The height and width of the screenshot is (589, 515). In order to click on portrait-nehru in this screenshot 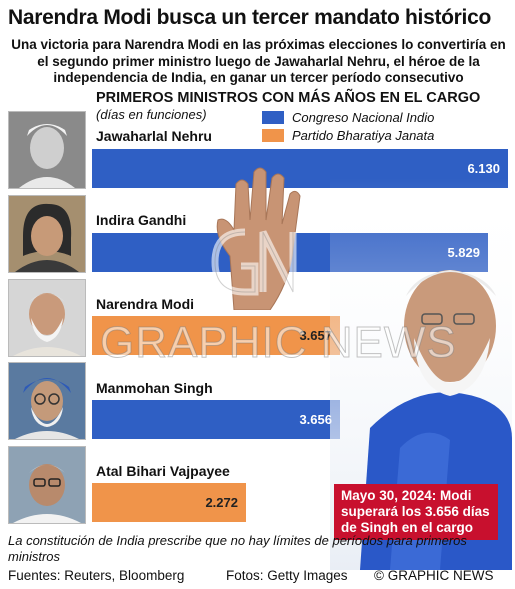, I will do `click(47, 150)`.